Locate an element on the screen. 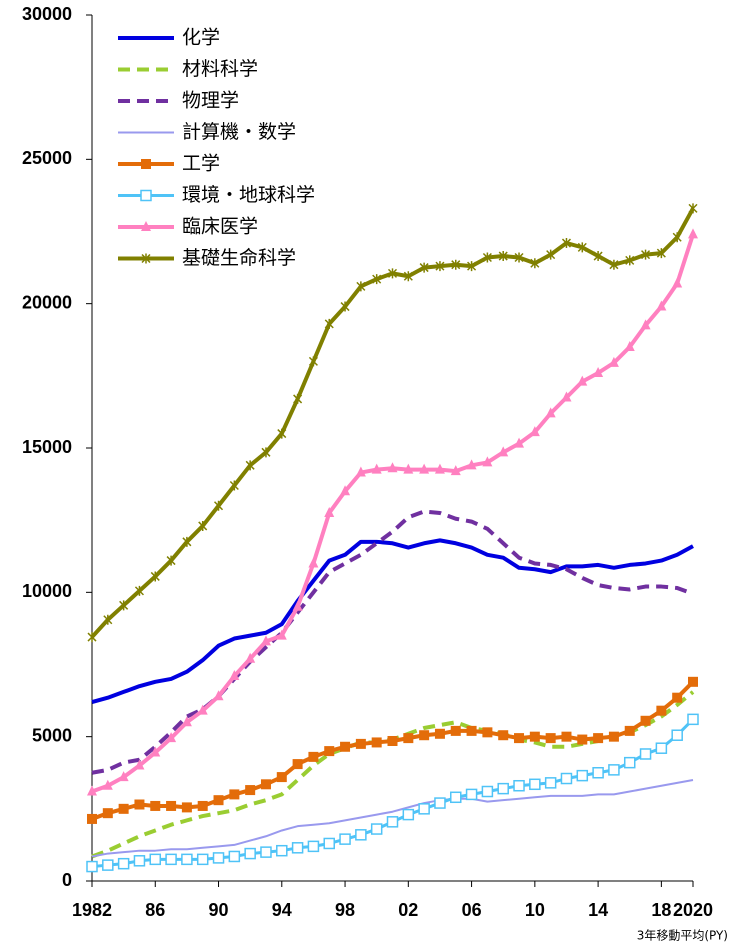 This screenshot has height=945, width=740. y-tick-label: 20000 is located at coordinates (47, 302).